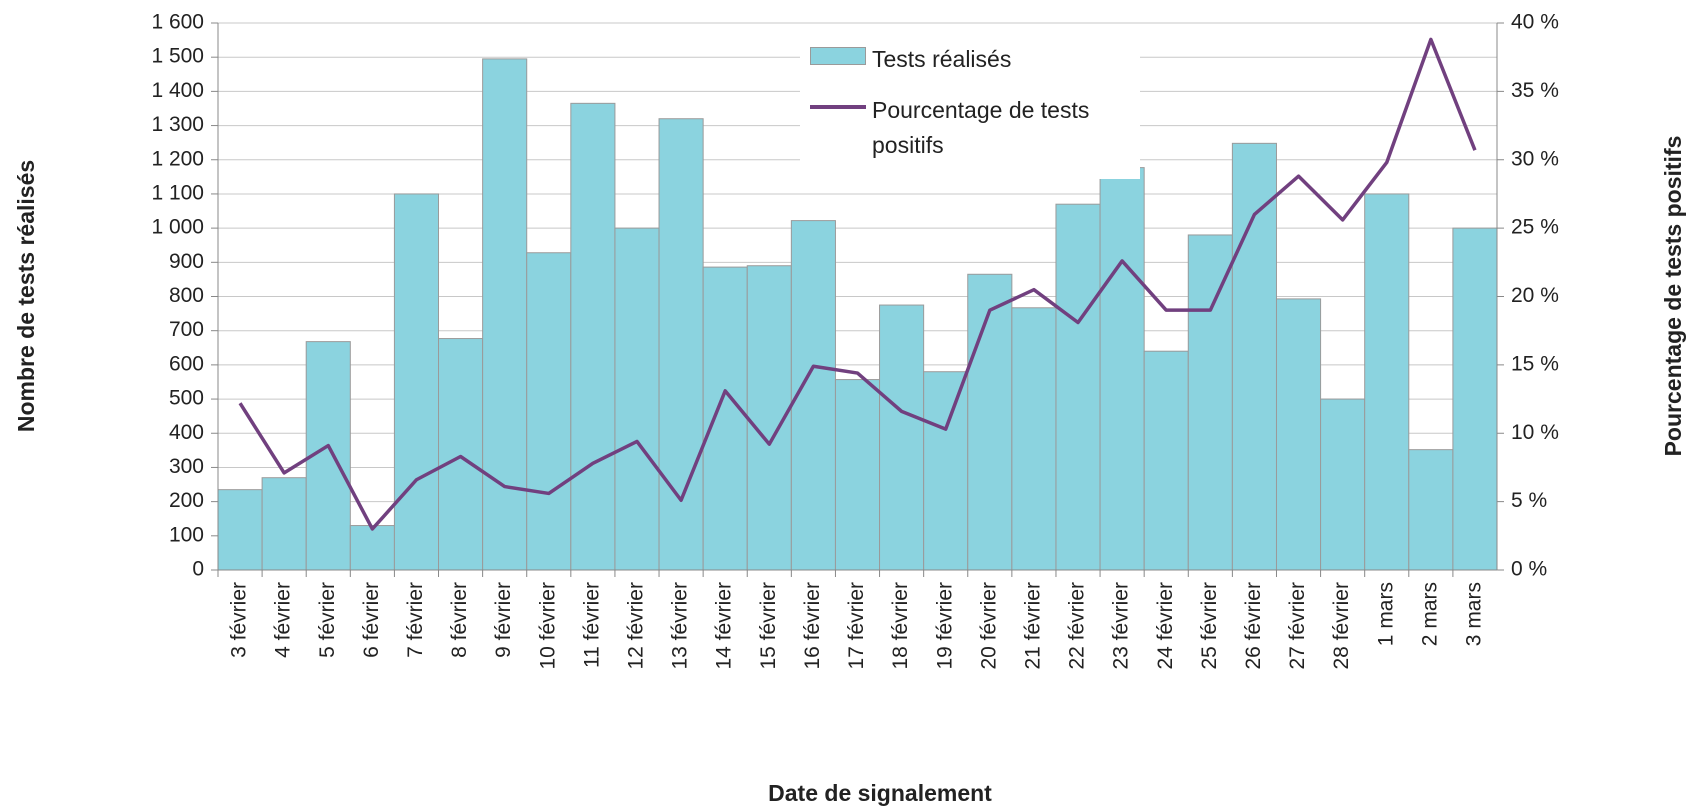 The height and width of the screenshot is (809, 1701). I want to click on y-tick-label: 900, so click(186, 261).